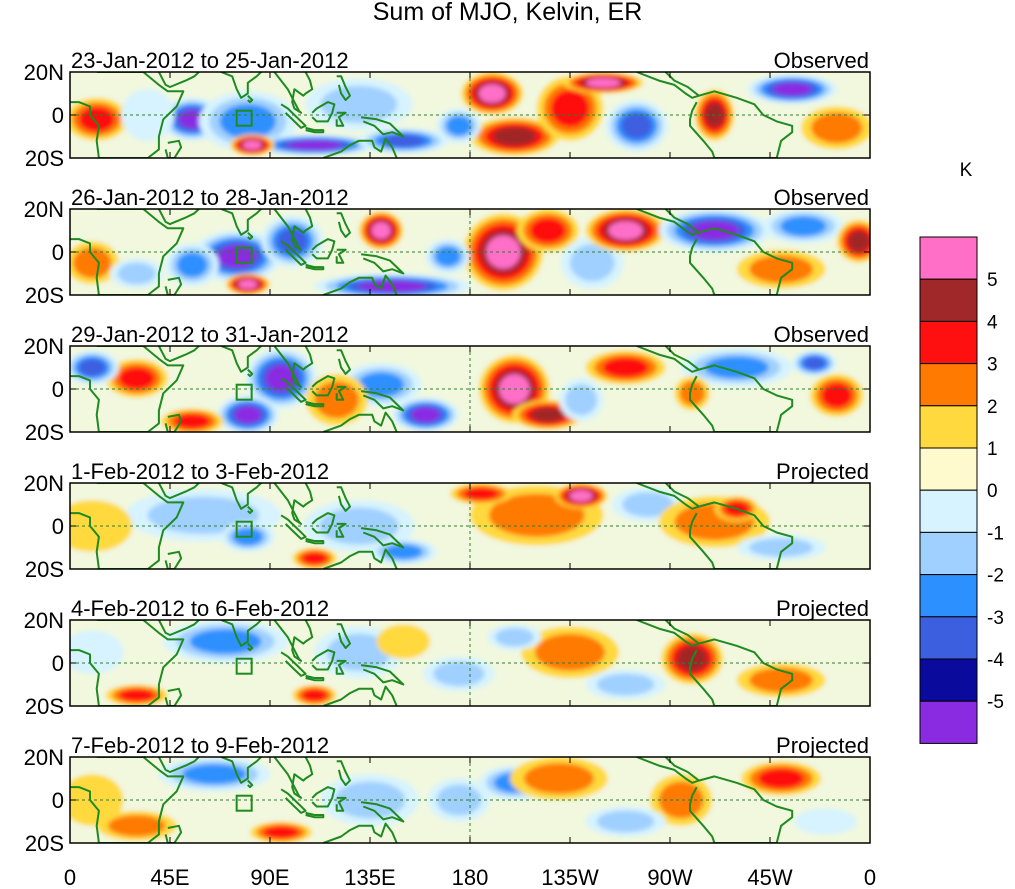 The width and height of the screenshot is (1015, 889). Describe the element at coordinates (315, 541) in the screenshot. I see `coastline-java` at that location.